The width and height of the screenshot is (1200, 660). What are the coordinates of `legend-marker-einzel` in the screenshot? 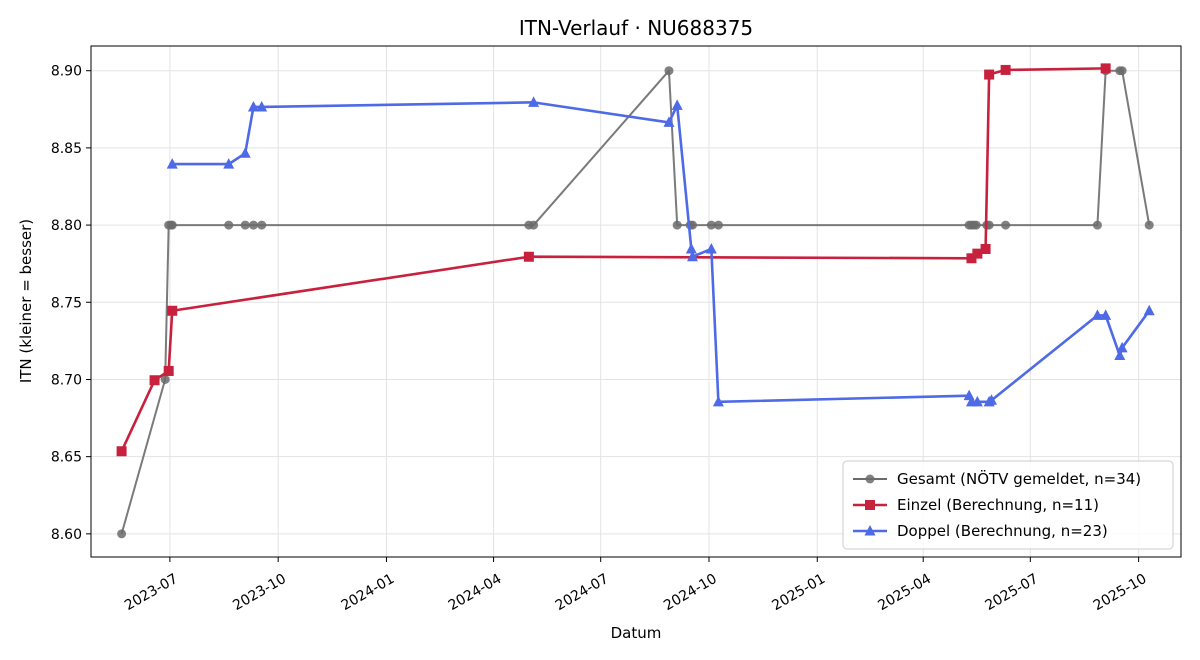 It's located at (870, 505).